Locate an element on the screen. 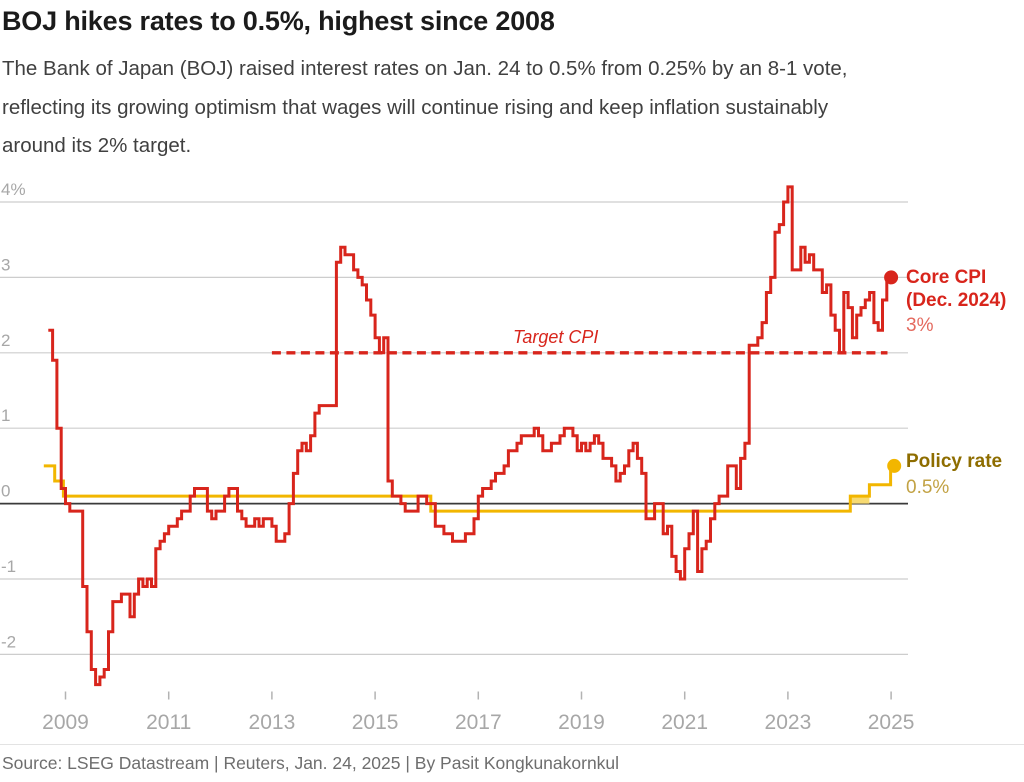 The height and width of the screenshot is (782, 1024). y-tick-label: 2 is located at coordinates (5, 340).